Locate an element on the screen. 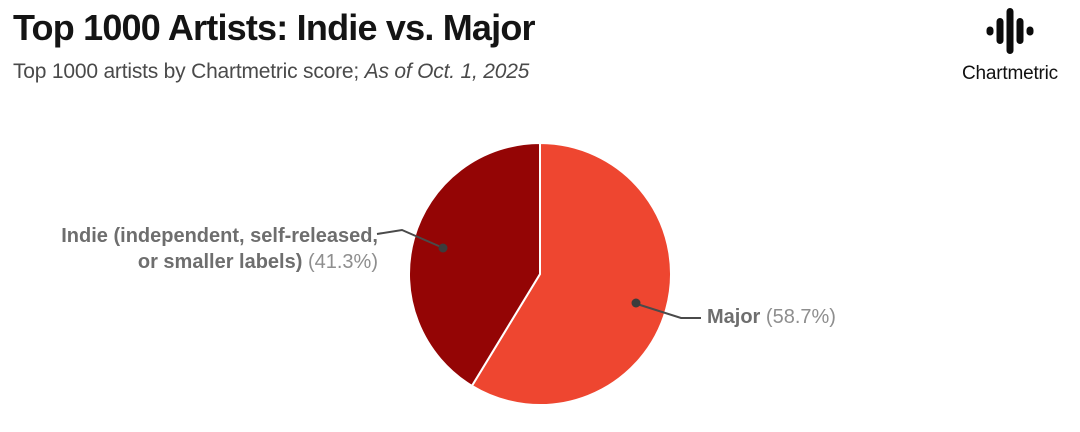  indie-label-line2: or smaller labels) is located at coordinates (220, 262).